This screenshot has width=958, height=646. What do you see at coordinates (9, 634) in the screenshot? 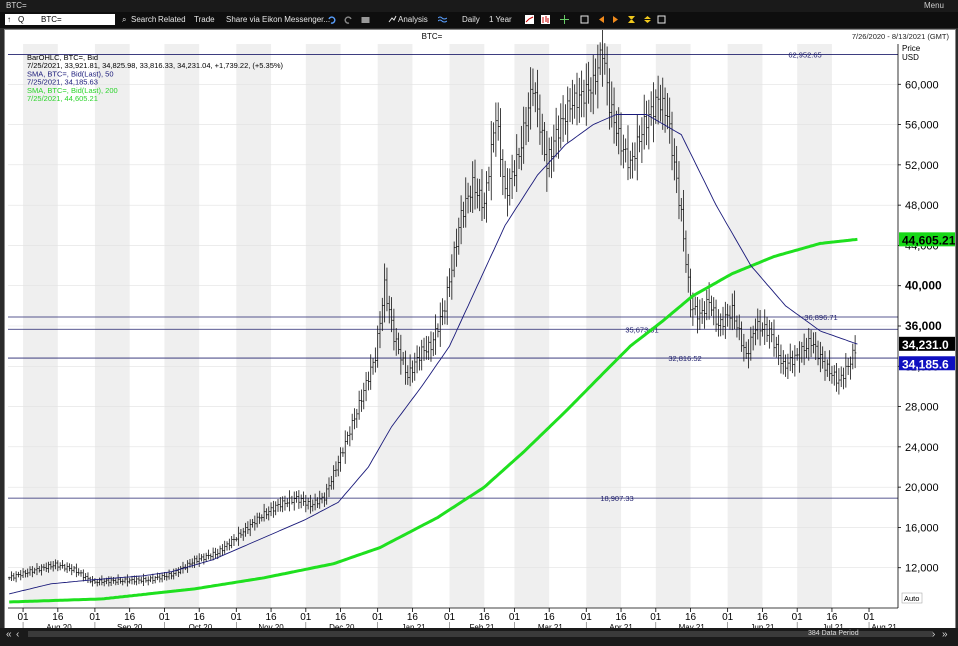
I see `scroll-first-icon: «` at bounding box center [9, 634].